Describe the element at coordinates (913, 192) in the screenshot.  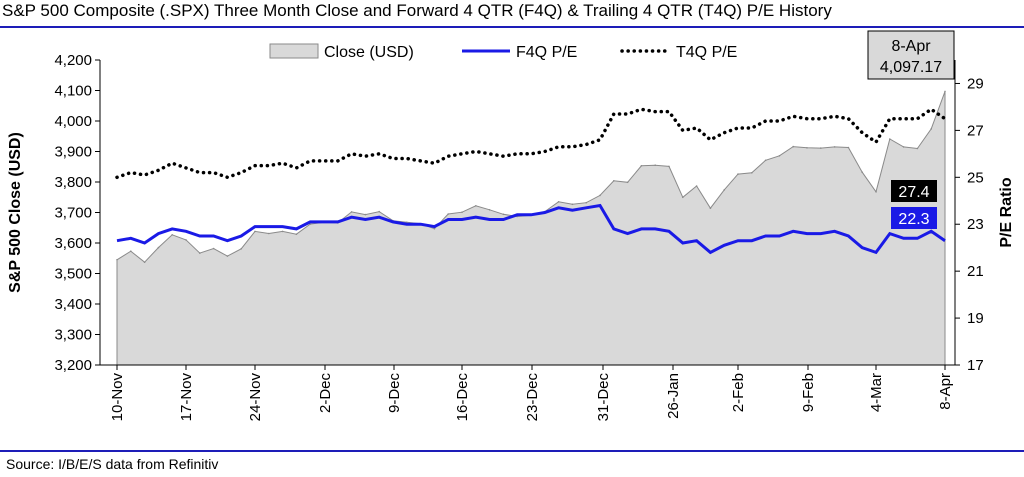
I see `end-label-t4q: 27.4` at that location.